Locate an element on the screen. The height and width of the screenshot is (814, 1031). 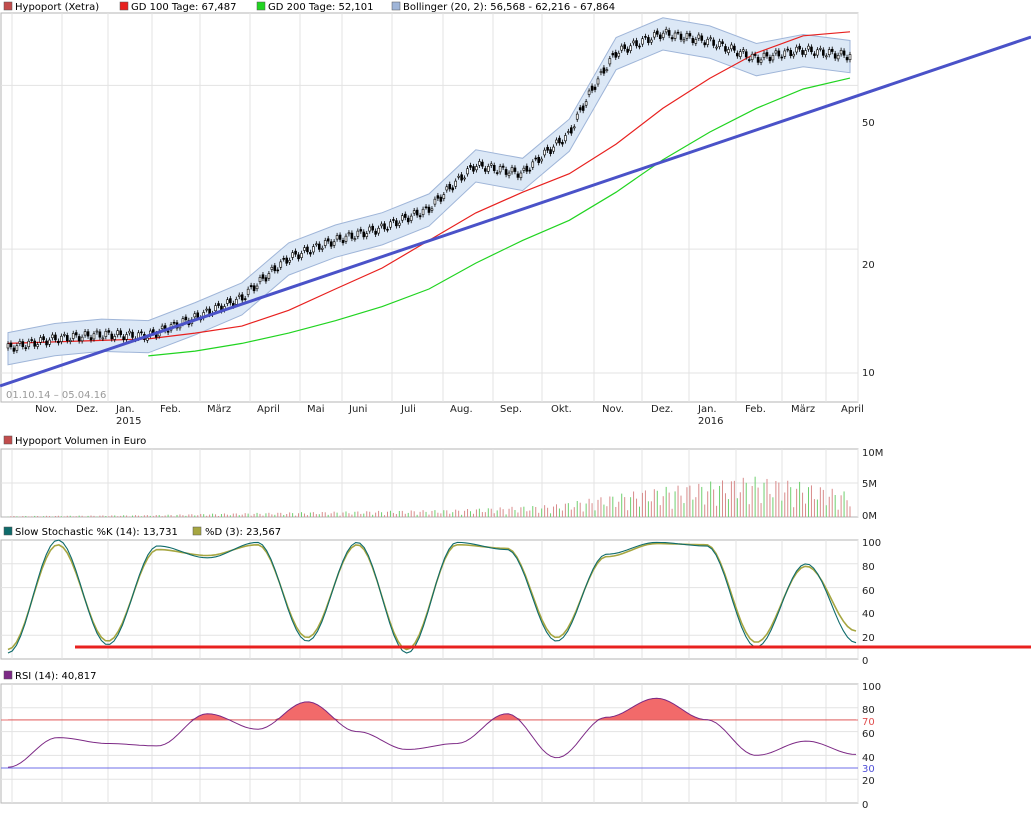
volume-tick-0m: 0M is located at coordinates (869, 516).